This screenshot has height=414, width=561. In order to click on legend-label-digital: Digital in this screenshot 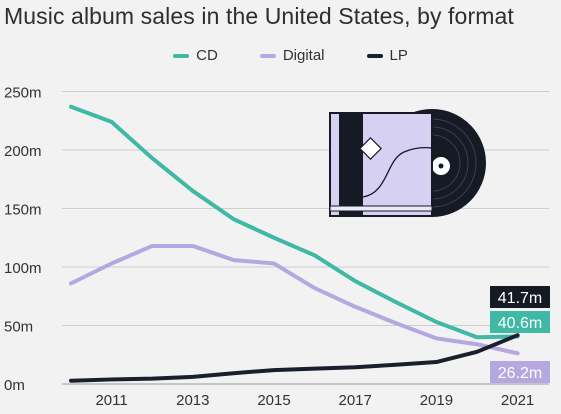, I will do `click(303, 55)`.